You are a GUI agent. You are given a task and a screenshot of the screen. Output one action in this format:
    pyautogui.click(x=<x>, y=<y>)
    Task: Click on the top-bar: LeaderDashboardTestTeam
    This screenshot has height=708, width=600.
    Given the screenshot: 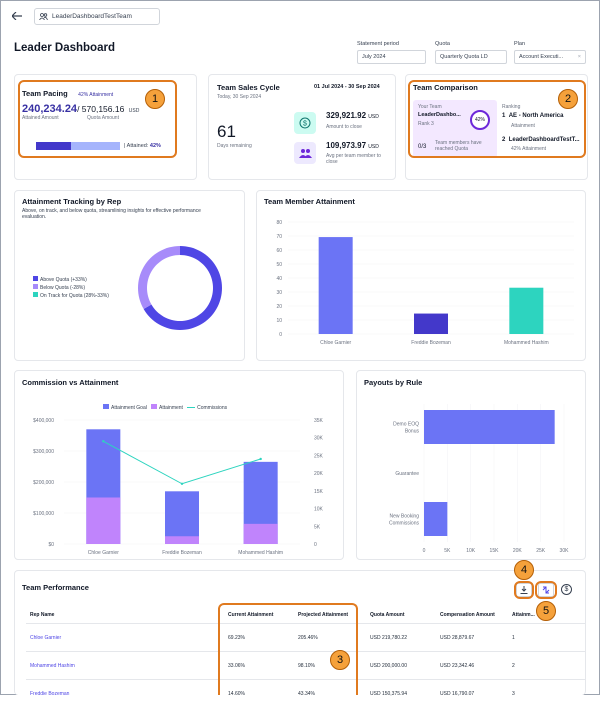 What is the action you would take?
    pyautogui.click(x=84, y=16)
    